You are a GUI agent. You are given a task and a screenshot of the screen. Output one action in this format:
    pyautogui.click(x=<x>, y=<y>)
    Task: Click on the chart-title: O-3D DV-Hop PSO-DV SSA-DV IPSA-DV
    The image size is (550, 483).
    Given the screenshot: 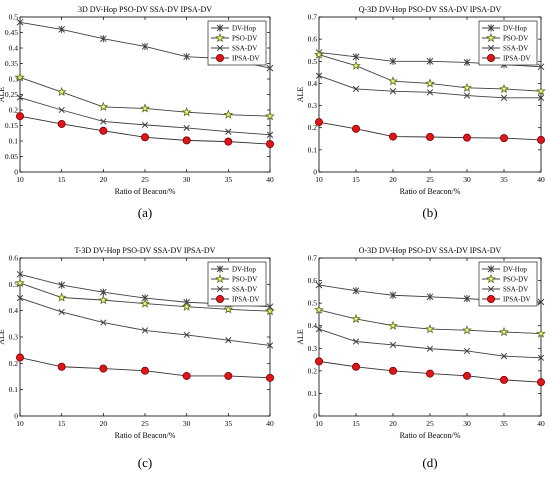 What is the action you would take?
    pyautogui.click(x=430, y=250)
    